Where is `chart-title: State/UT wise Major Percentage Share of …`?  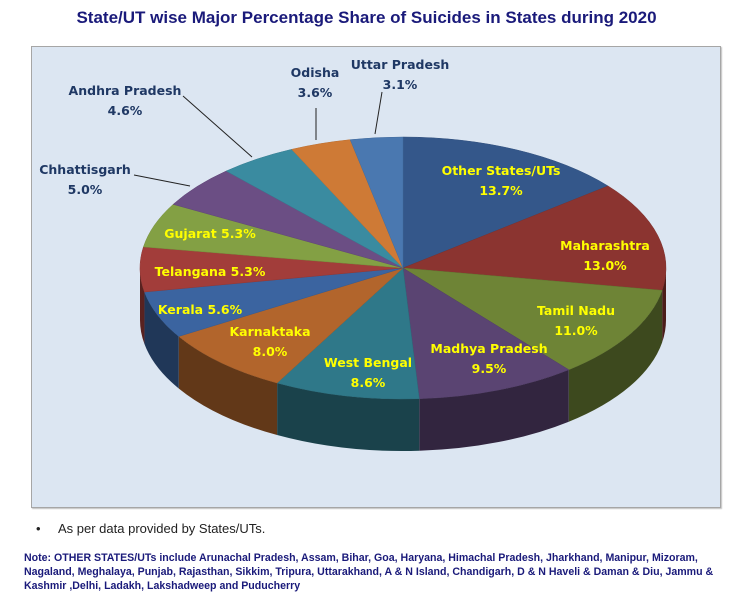 chart-title: State/UT wise Major Percentage Share of … is located at coordinates (366, 17).